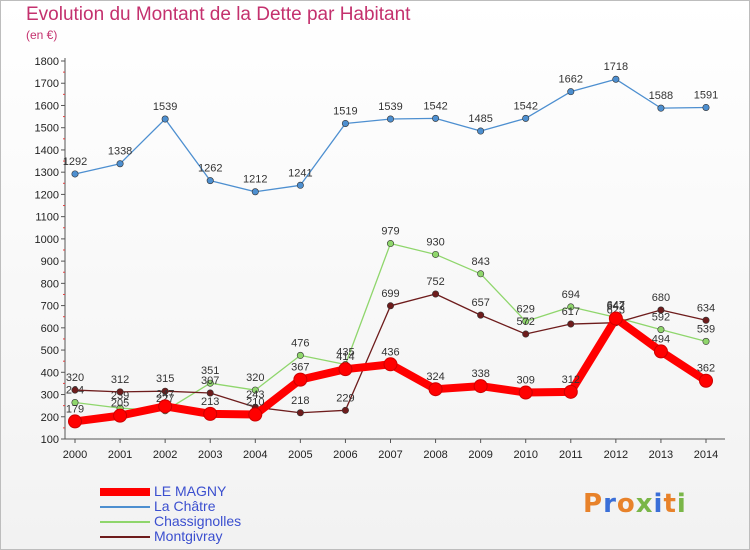  Describe the element at coordinates (75, 378) in the screenshot. I see `data-label: 320` at that location.